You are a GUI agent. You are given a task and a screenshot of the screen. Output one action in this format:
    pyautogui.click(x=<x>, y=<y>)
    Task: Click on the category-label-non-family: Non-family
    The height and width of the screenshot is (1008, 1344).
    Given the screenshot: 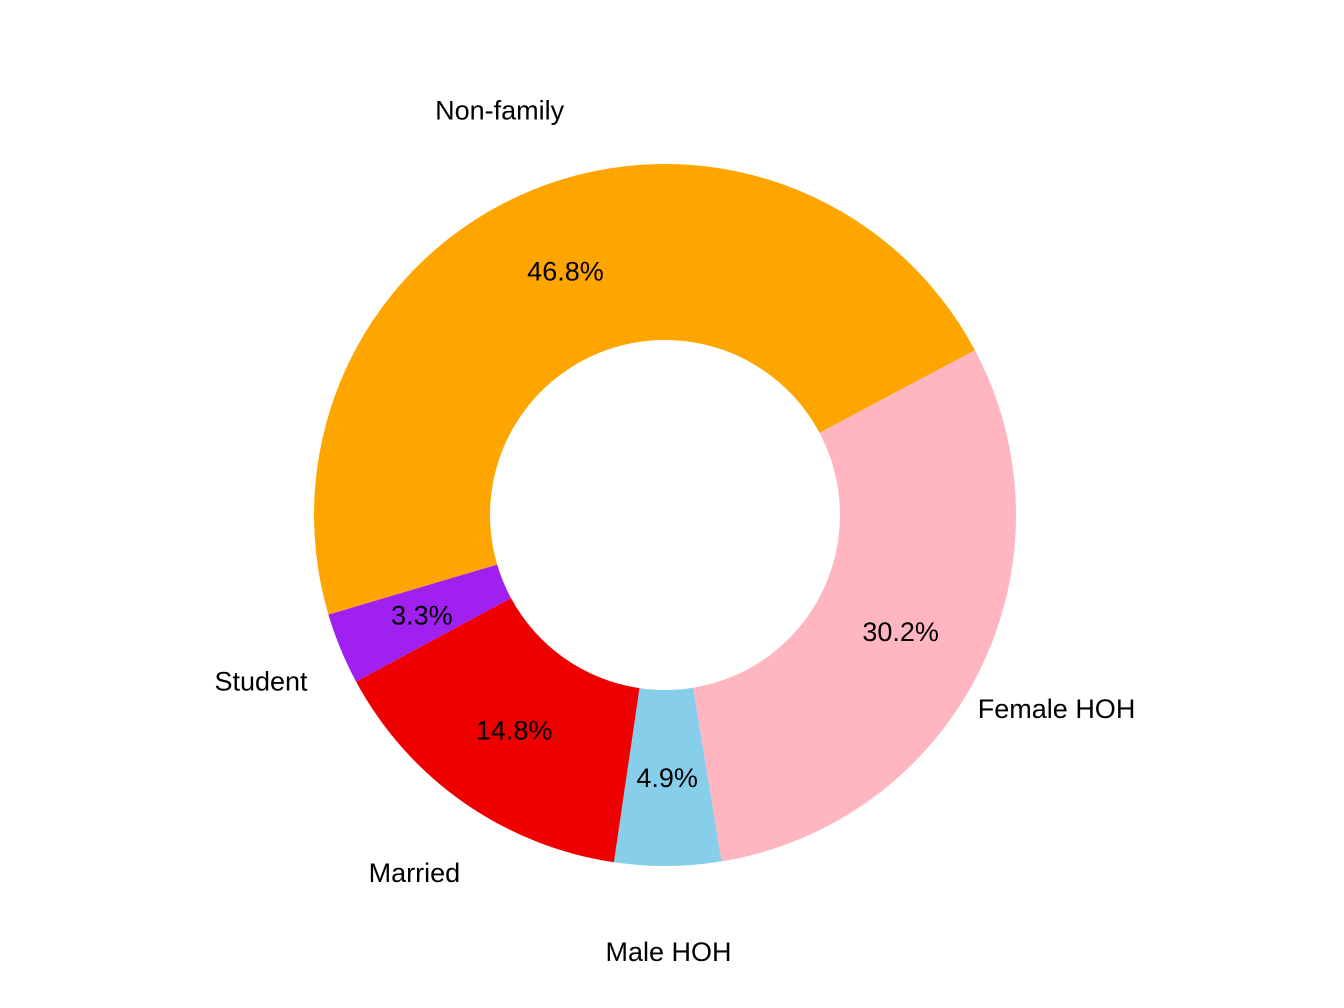 What is the action you would take?
    pyautogui.click(x=500, y=111)
    